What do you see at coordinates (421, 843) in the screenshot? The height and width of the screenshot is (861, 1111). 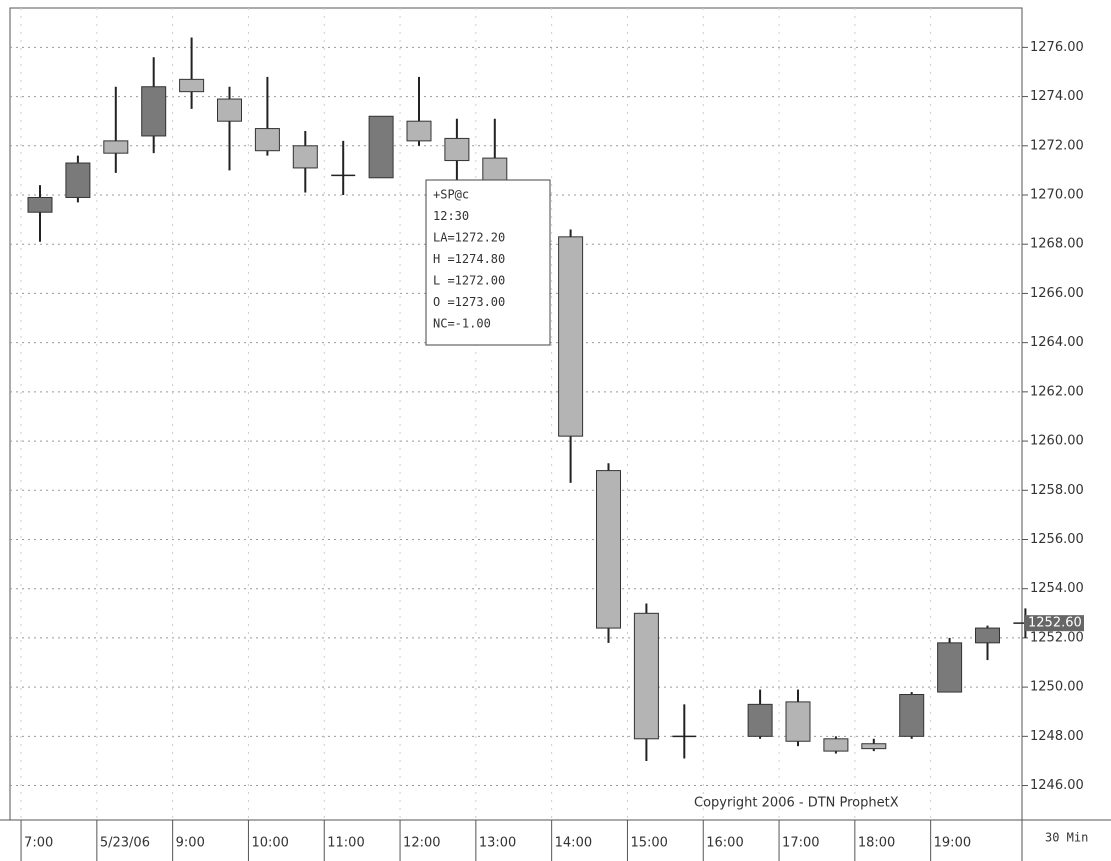 I see `x-tick-label: 12:00` at bounding box center [421, 843].